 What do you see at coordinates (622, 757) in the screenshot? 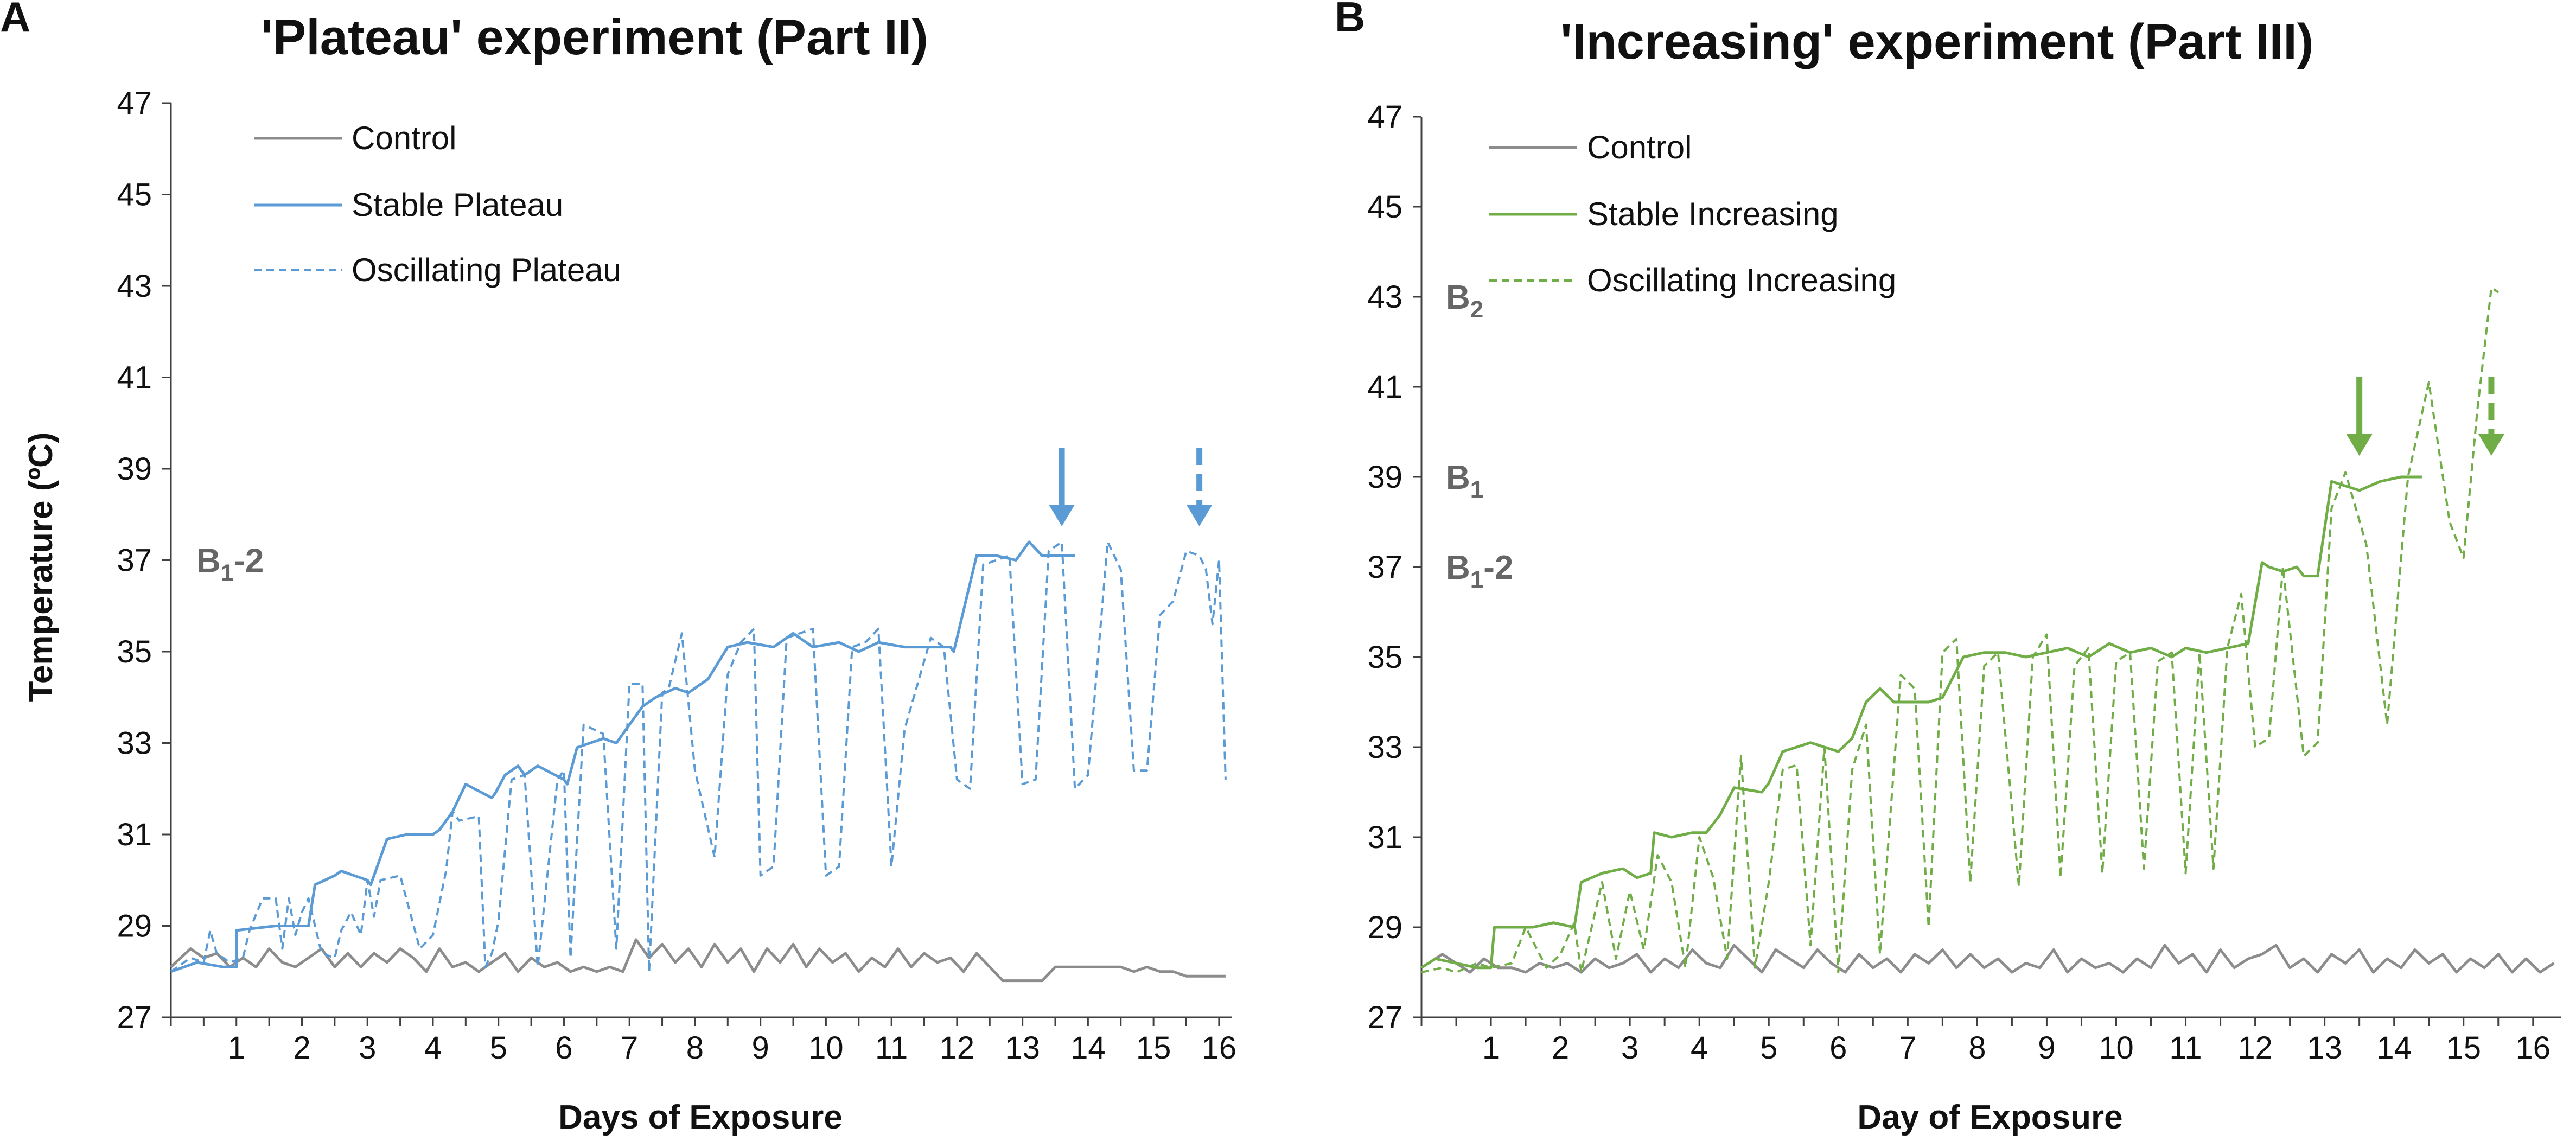
I see `series-line-stable-plateau` at bounding box center [622, 757].